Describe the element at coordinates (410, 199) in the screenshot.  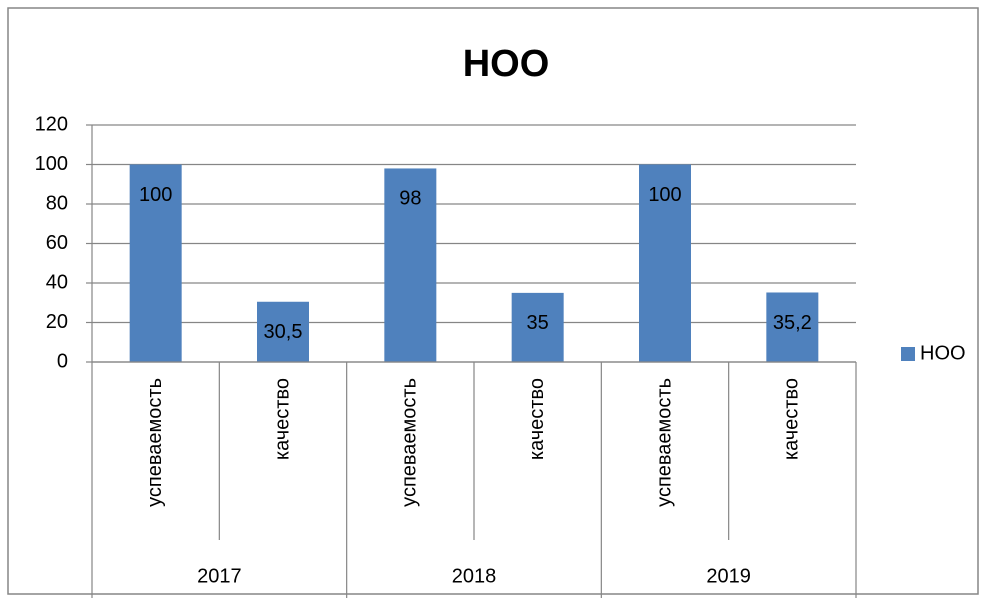
I see `data-label: 98` at that location.